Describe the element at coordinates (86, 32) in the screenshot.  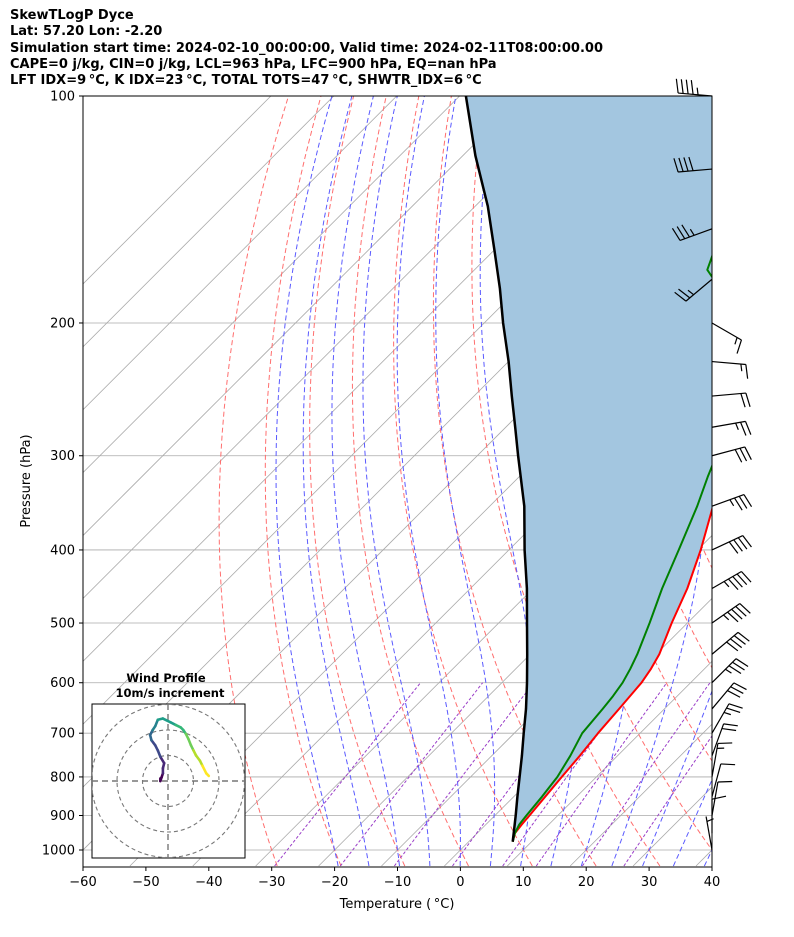
I see `location-line: Lat: 57.20 Lon: -2.20` at that location.